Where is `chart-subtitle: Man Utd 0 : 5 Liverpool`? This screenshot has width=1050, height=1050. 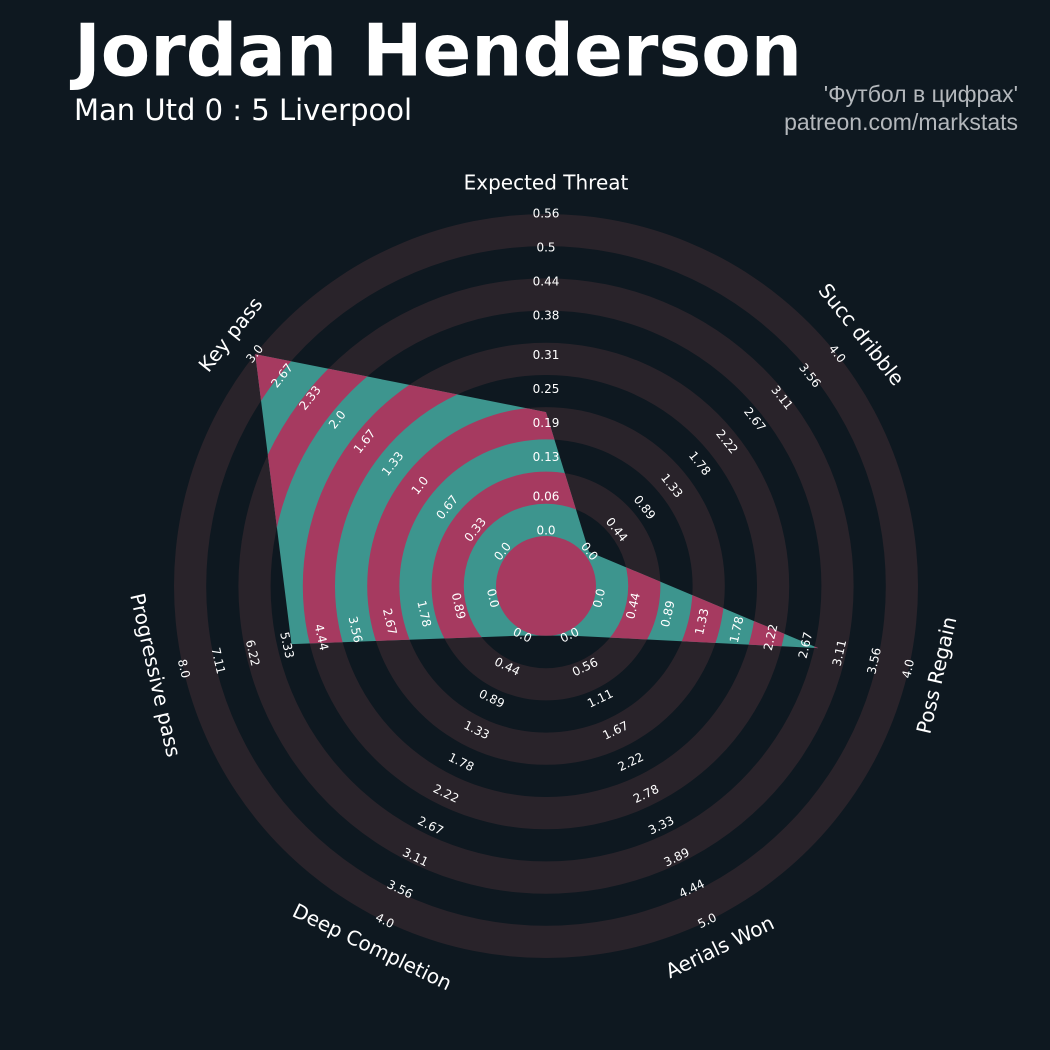
chart-subtitle: Man Utd 0 : 5 Liverpool is located at coordinates (243, 110).